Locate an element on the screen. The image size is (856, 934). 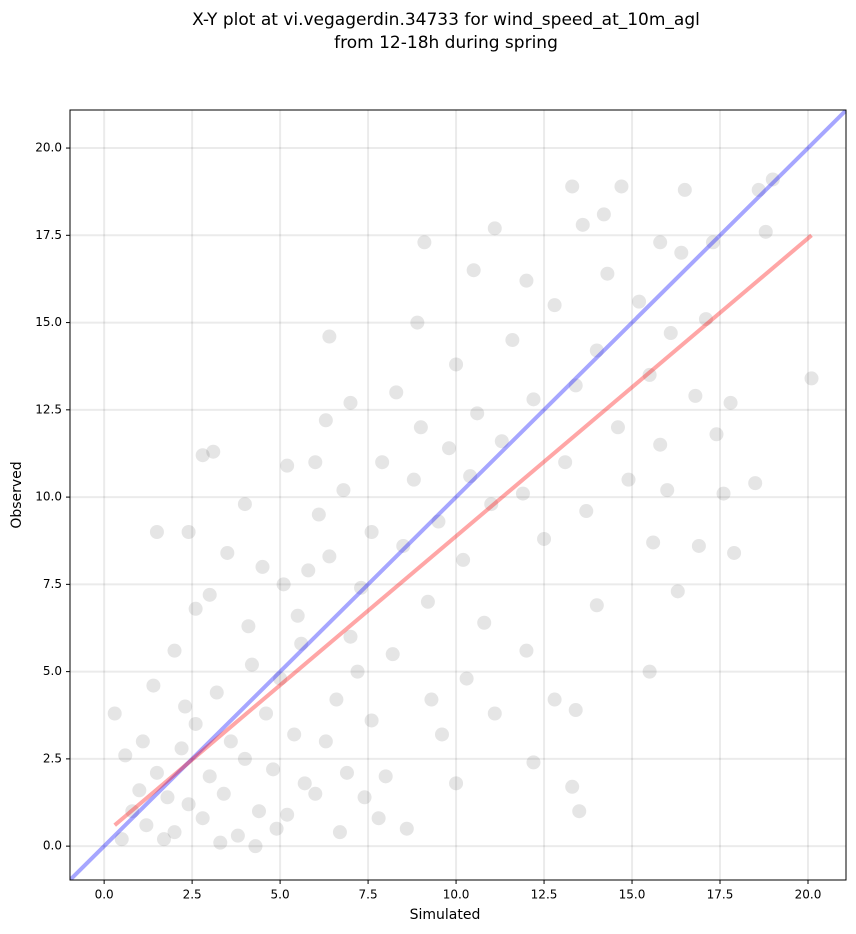
x-tick-label: 0.0 is located at coordinates (104, 895).